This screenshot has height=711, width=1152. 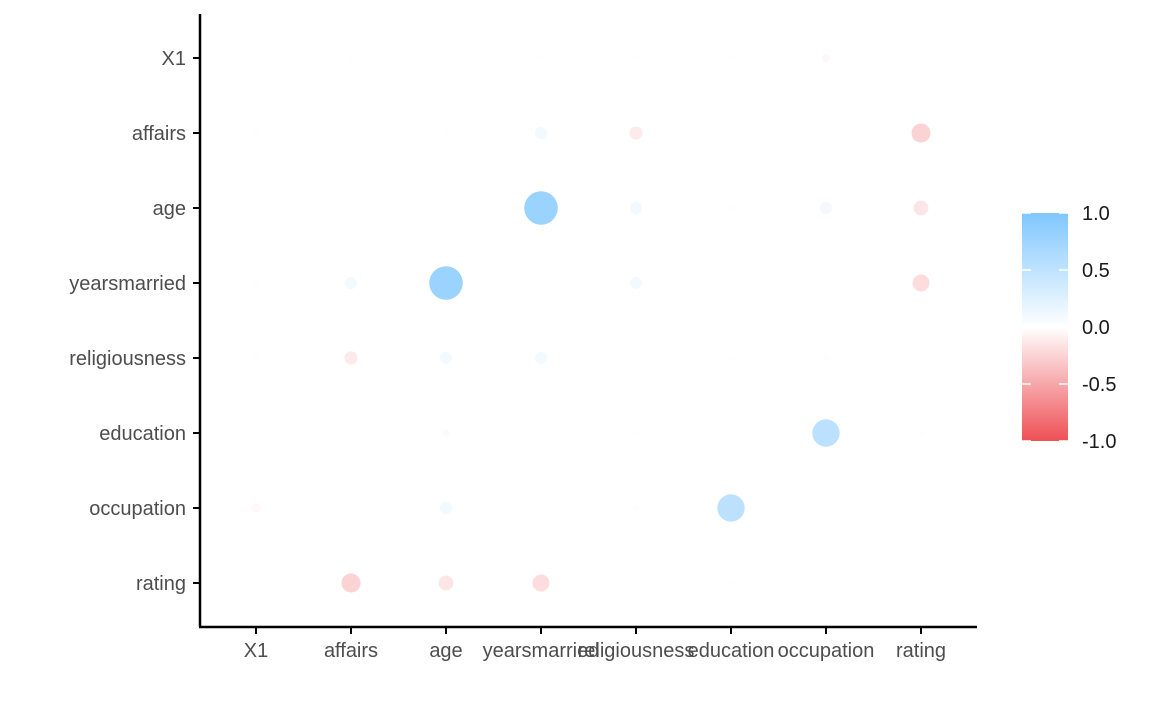 What do you see at coordinates (826, 208) in the screenshot?
I see `bubble-age-occupation` at bounding box center [826, 208].